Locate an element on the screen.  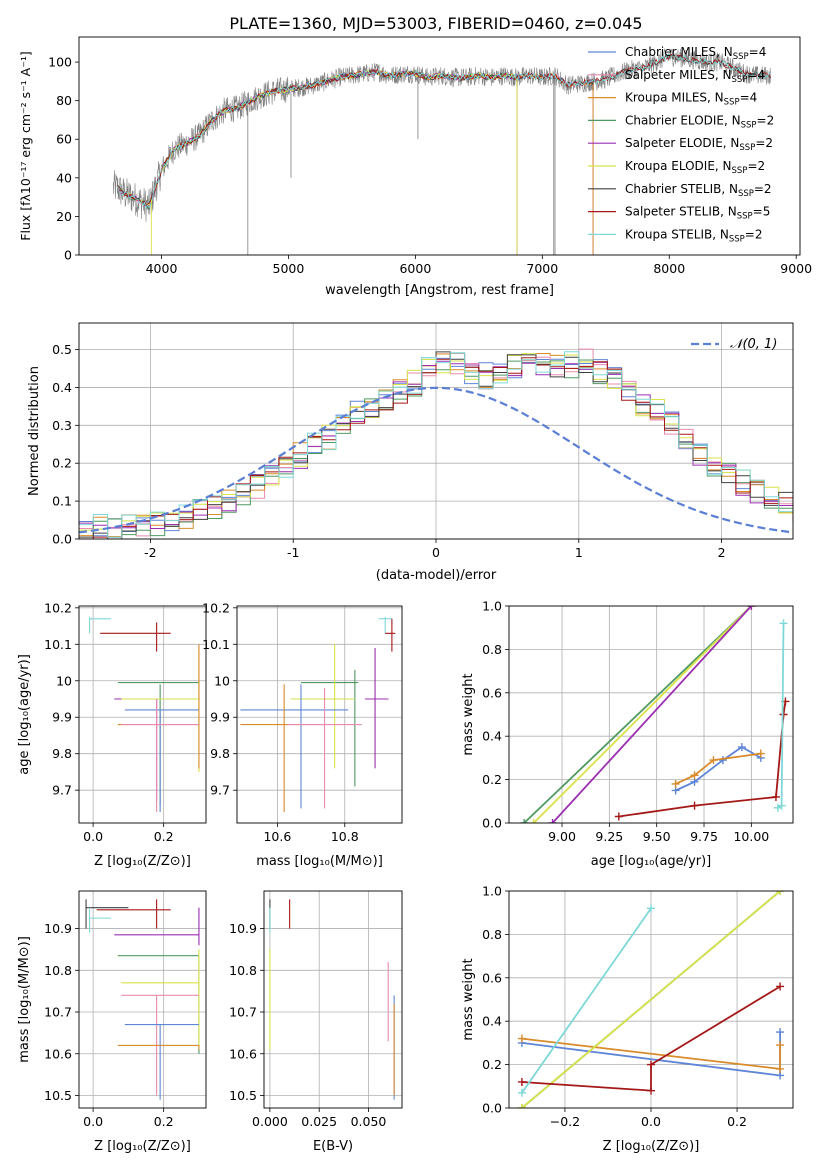
axes-age_vs_mass is located at coordinates (317, 716).